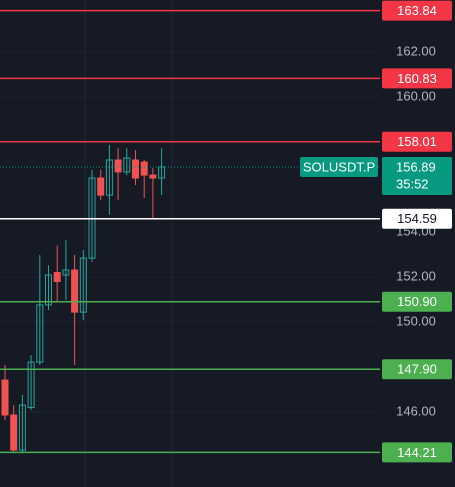  I want to click on level-label: 144.21, so click(417, 452).